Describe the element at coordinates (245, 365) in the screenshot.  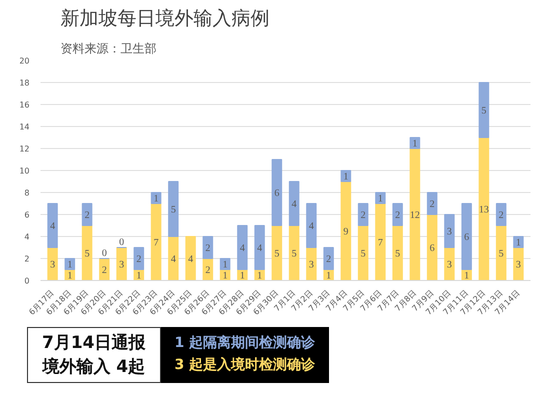
I see `text: 3 起是入境时检测确诊` at that location.